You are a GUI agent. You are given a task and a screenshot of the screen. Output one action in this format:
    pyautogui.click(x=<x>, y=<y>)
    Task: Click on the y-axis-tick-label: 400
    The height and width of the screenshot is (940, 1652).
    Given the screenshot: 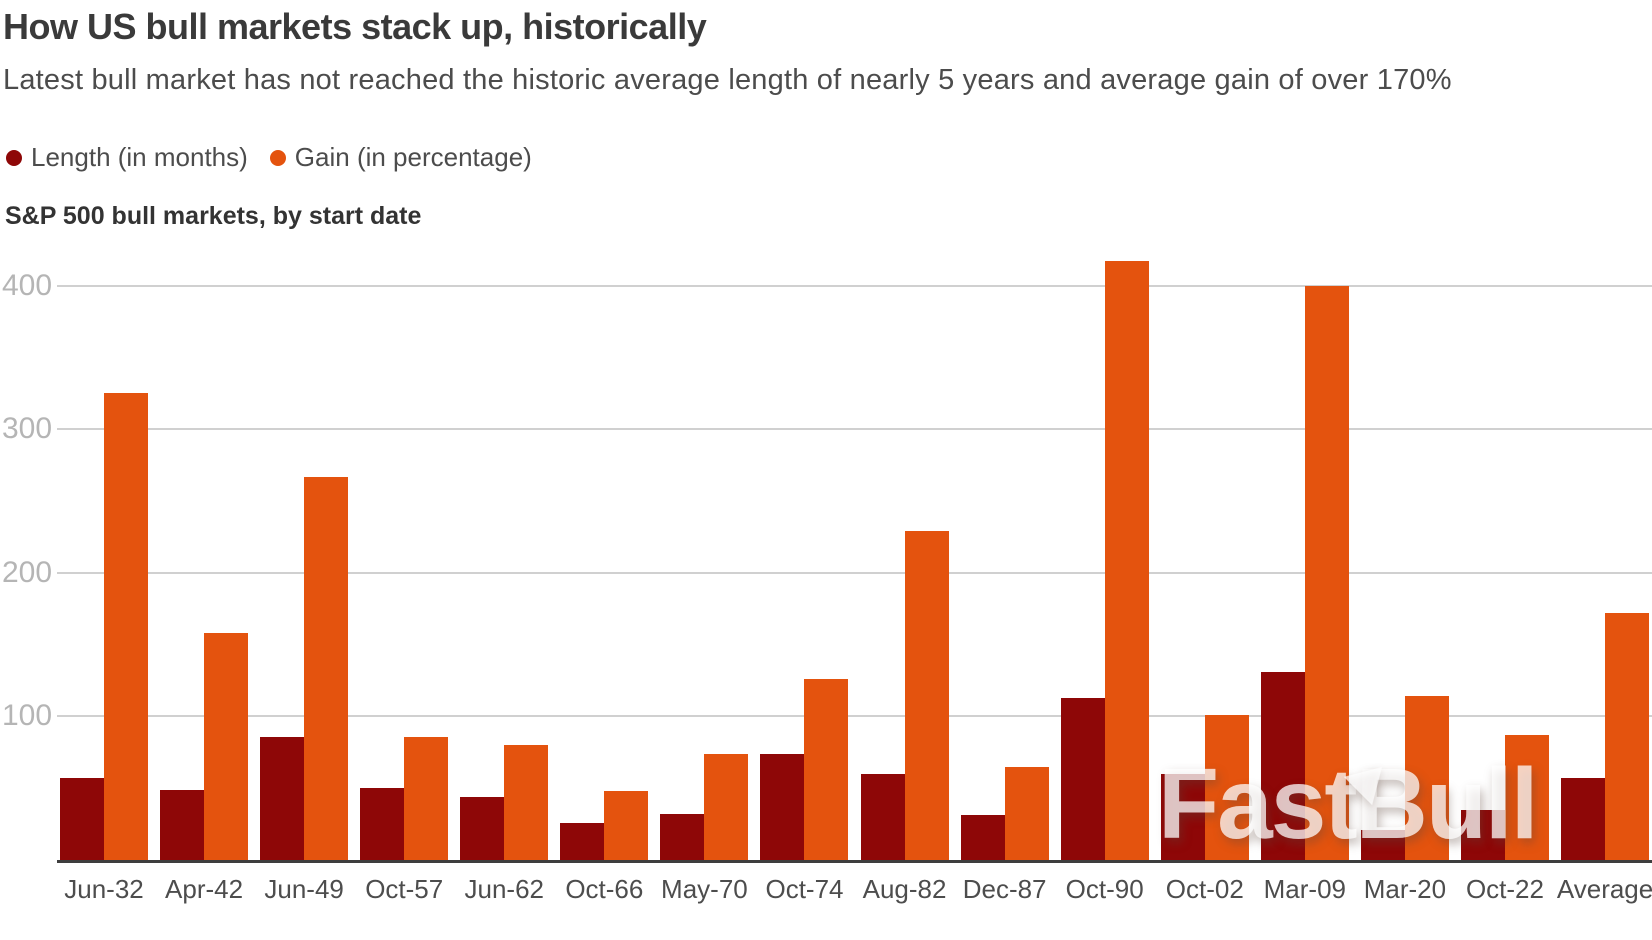 What is the action you would take?
    pyautogui.click(x=27, y=285)
    